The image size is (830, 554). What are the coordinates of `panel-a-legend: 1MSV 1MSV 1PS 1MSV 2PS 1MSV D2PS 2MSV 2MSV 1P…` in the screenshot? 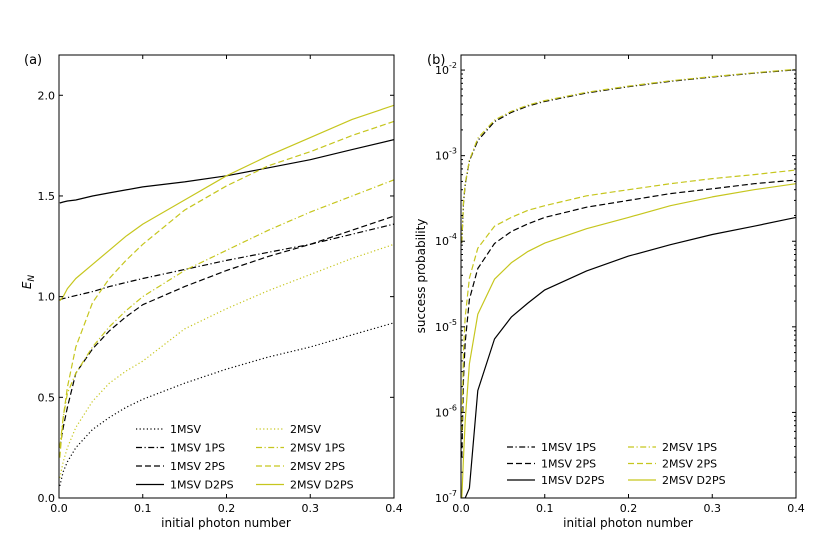 It's located at (245, 457).